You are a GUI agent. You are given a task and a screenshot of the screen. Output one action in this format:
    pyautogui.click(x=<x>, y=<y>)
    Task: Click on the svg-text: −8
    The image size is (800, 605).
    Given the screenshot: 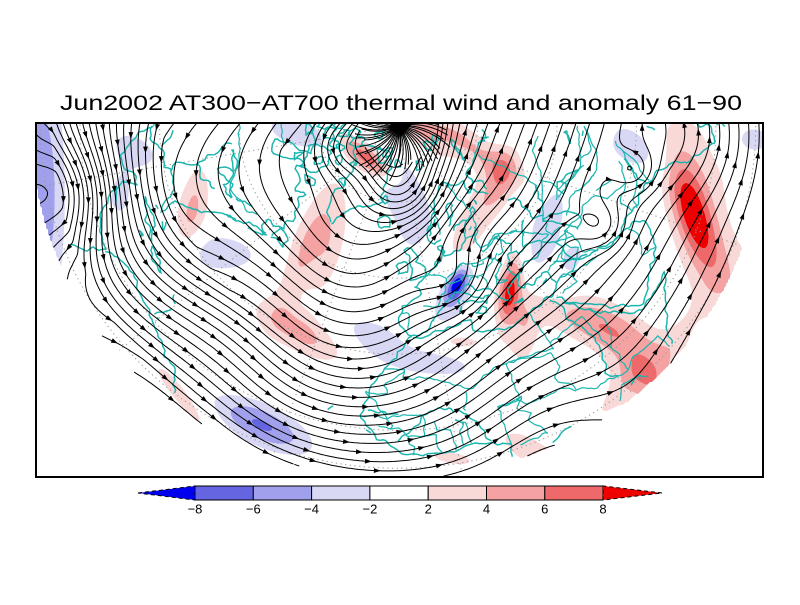 What is the action you would take?
    pyautogui.click(x=195, y=509)
    